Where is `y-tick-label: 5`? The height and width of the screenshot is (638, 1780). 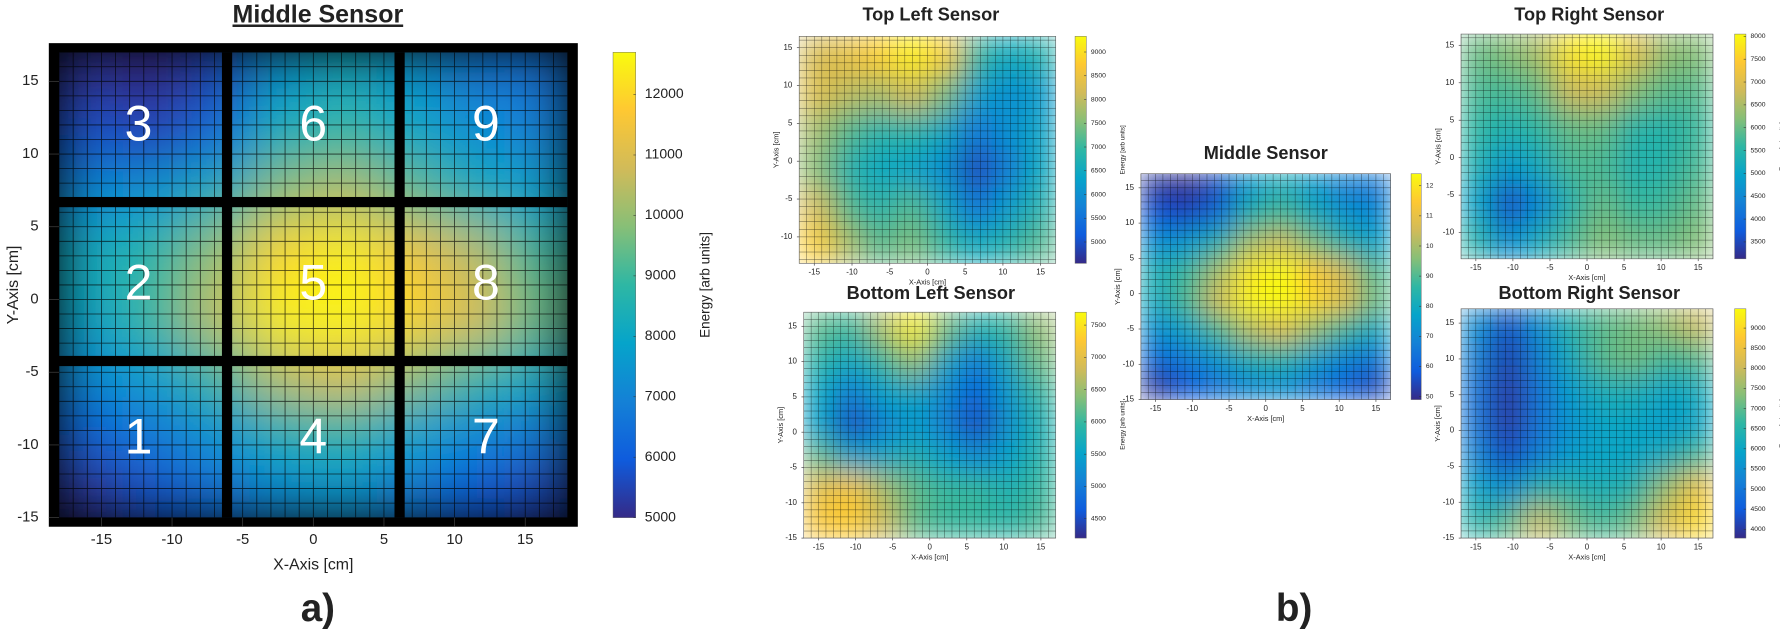 y-tick-label: 5 is located at coordinates (1452, 394).